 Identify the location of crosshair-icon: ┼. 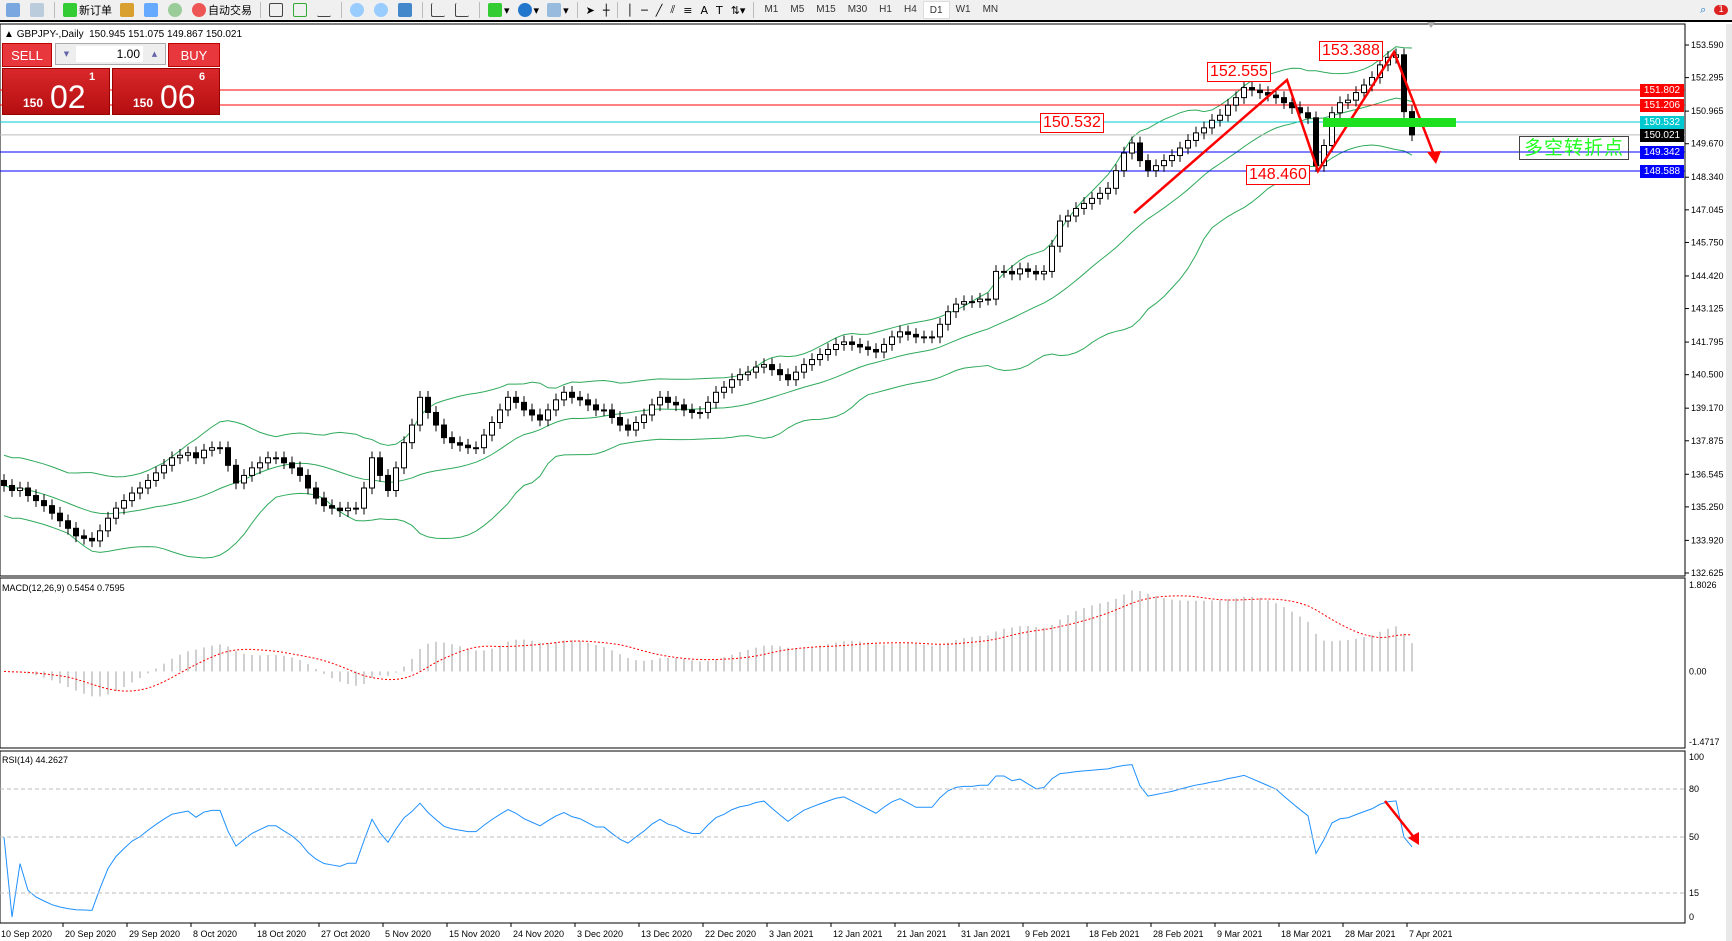
(606, 10).